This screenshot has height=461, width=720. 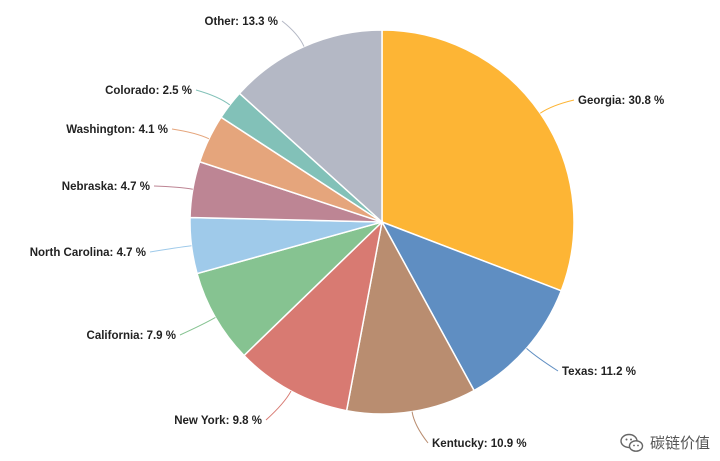 I want to click on slice-label: Nebraska: 4.7 %, so click(x=106, y=187).